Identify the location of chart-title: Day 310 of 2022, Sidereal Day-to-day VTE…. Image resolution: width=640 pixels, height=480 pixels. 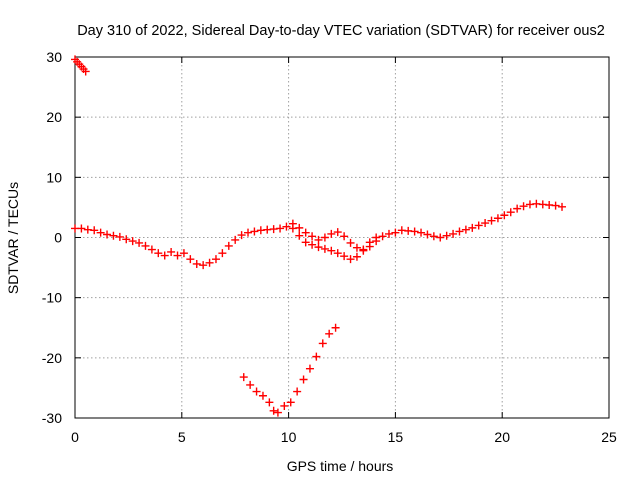
(341, 31).